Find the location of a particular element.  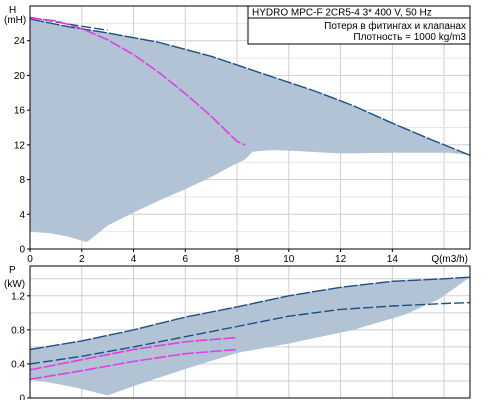

density-note: Плотность = 1000 kg/m3 is located at coordinates (409, 37).